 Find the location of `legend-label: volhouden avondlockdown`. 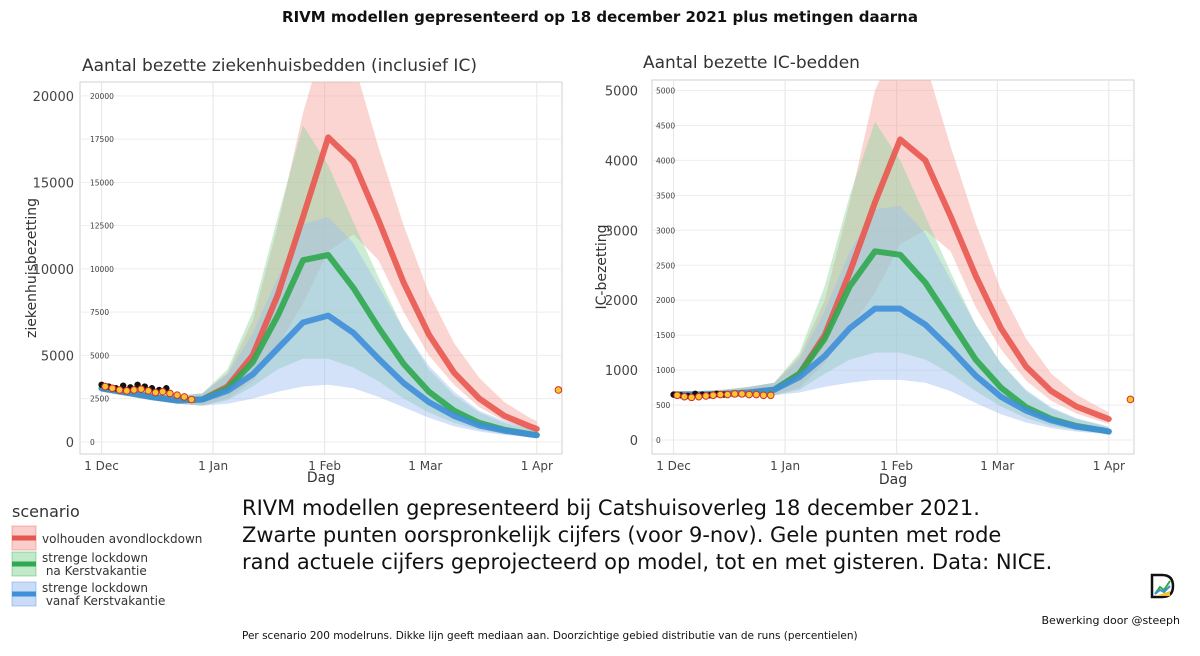

legend-label: volhouden avondlockdown is located at coordinates (122, 539).